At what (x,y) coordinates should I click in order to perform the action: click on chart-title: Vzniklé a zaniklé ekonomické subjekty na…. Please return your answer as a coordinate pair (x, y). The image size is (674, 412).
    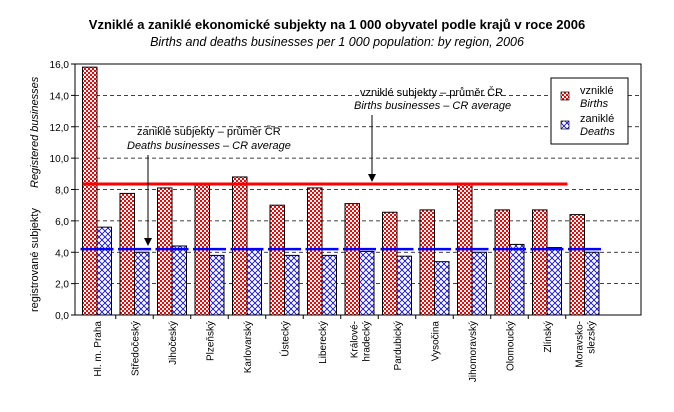
    Looking at the image, I should click on (337, 24).